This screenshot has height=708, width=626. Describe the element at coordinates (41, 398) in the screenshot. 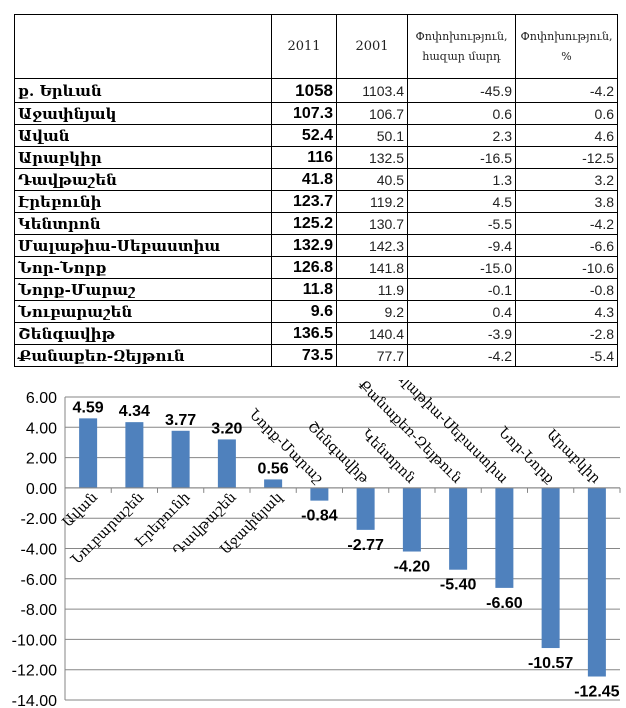

I see `y-tick-label: 6.00` at that location.